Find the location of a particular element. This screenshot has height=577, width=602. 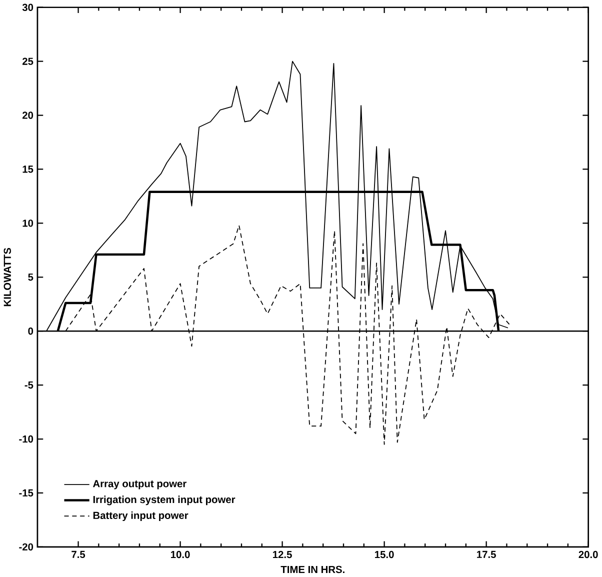

x-tick-label: 7.5 is located at coordinates (79, 554).